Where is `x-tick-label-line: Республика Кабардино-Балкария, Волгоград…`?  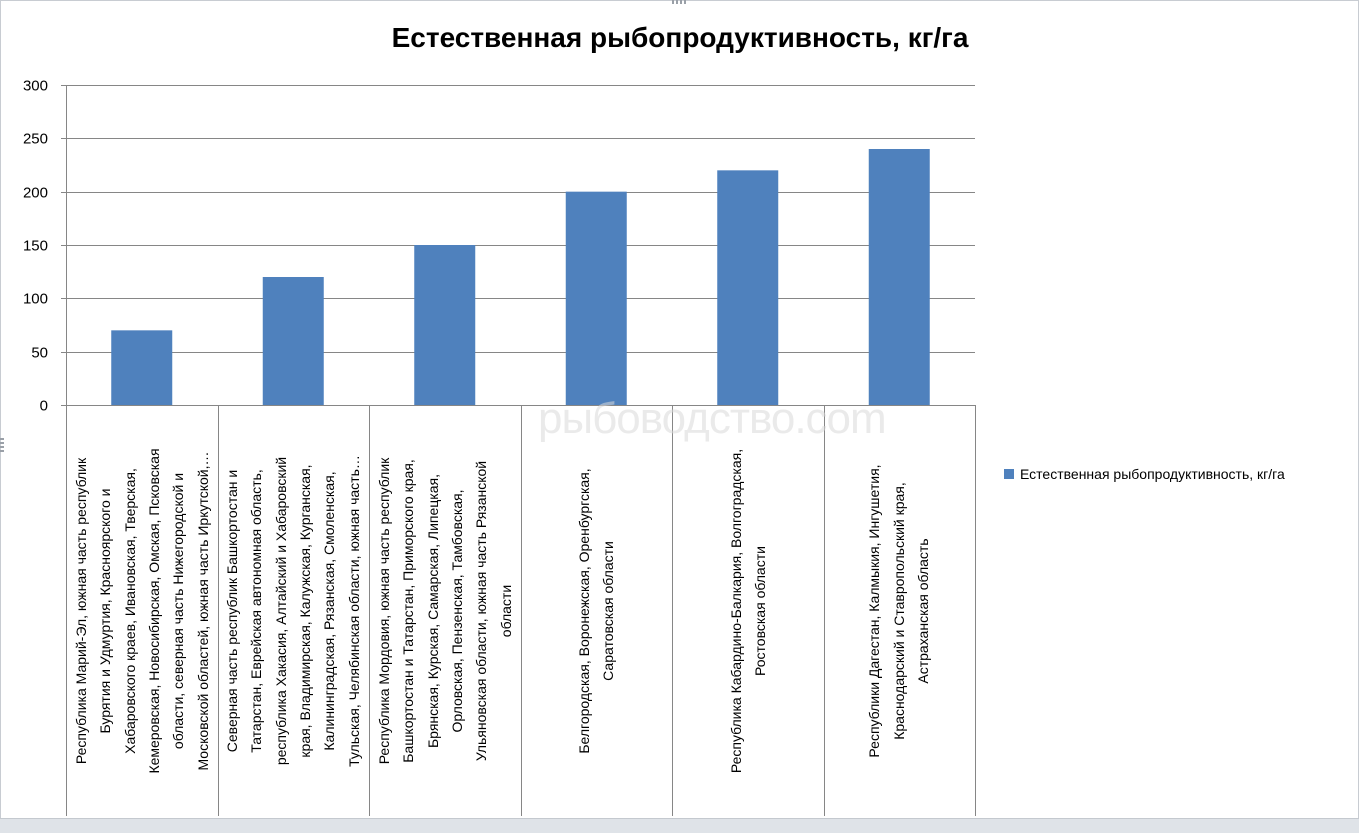 x-tick-label-line: Республика Кабардино-Балкария, Волгоград… is located at coordinates (735, 610).